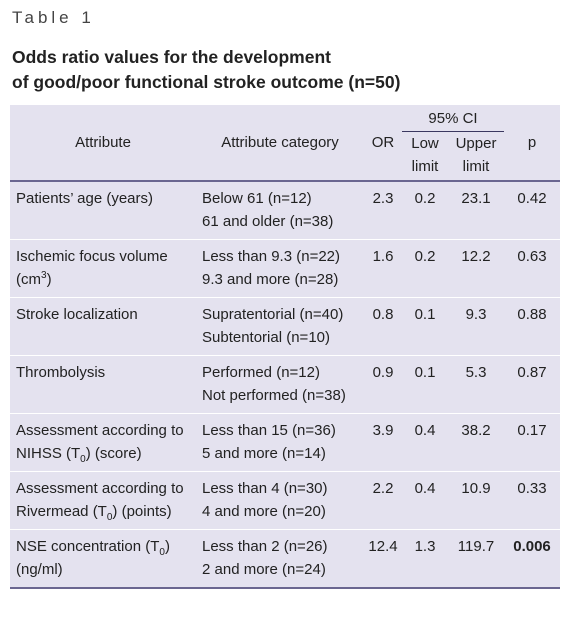 The image size is (570, 632). Describe the element at coordinates (280, 142) in the screenshot. I see `header-cell: Attribute category` at that location.